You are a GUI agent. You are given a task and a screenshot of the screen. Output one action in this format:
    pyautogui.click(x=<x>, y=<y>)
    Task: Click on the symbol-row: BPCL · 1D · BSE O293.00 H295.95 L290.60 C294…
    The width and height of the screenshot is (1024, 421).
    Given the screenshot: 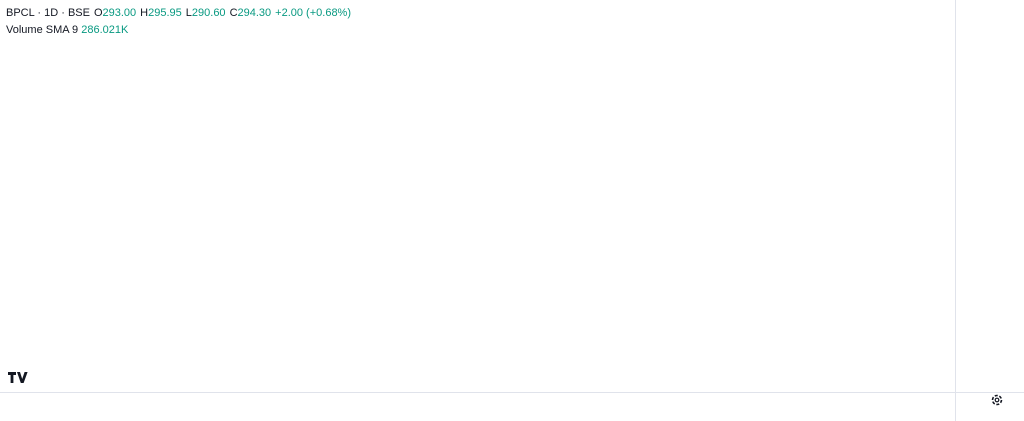 What is the action you would take?
    pyautogui.click(x=178, y=13)
    